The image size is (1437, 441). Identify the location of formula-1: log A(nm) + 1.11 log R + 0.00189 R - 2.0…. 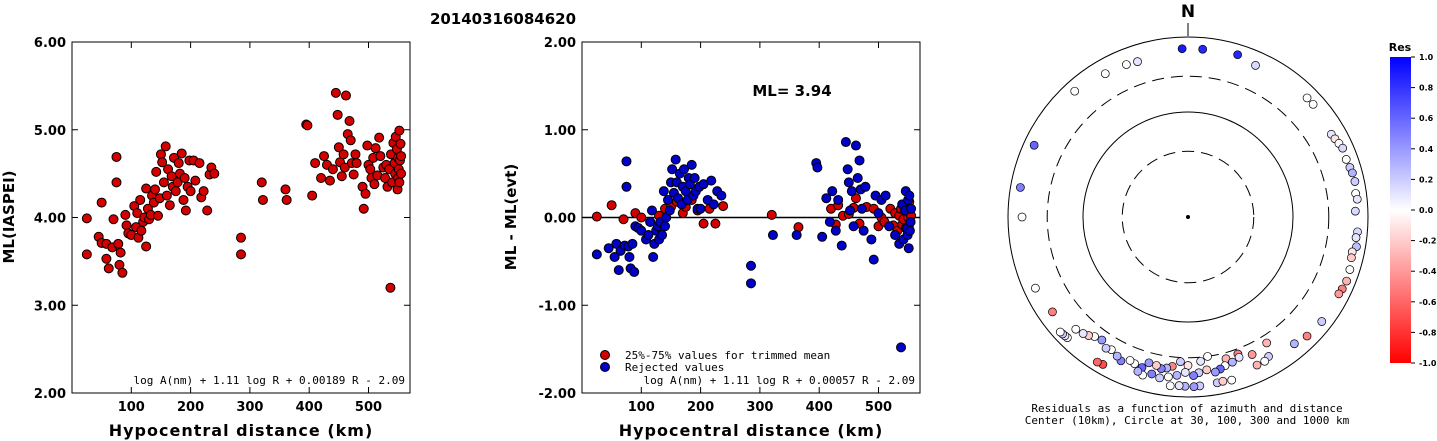
(269, 380).